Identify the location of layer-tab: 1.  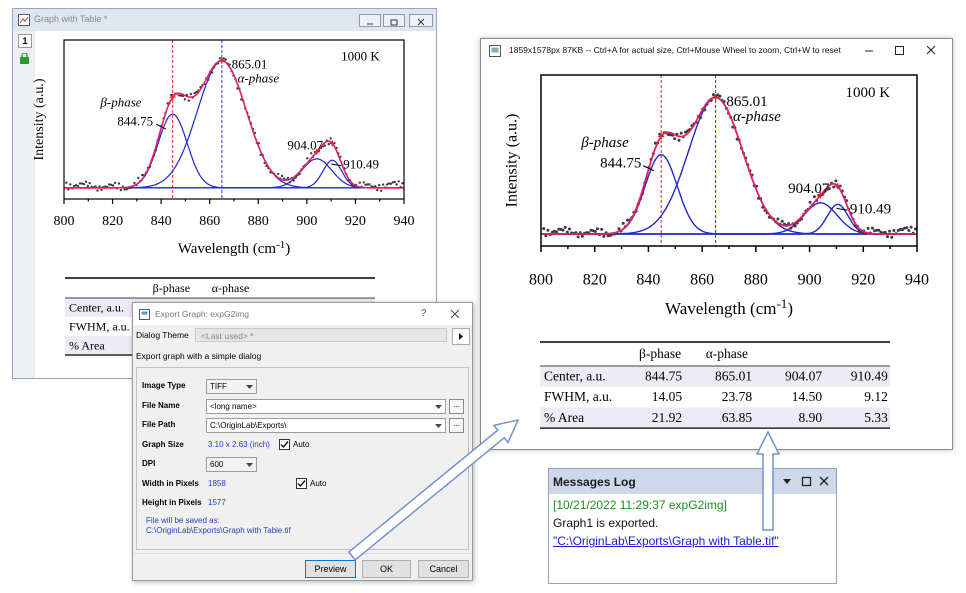
(25, 41).